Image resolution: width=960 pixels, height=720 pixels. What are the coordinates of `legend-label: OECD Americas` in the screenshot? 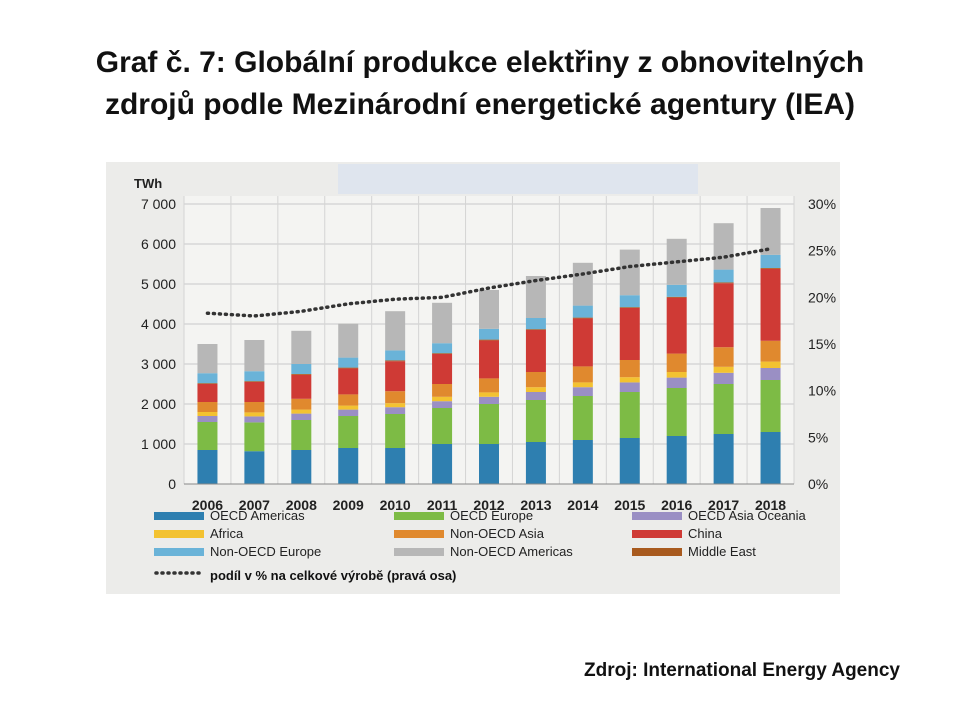 It's located at (257, 515).